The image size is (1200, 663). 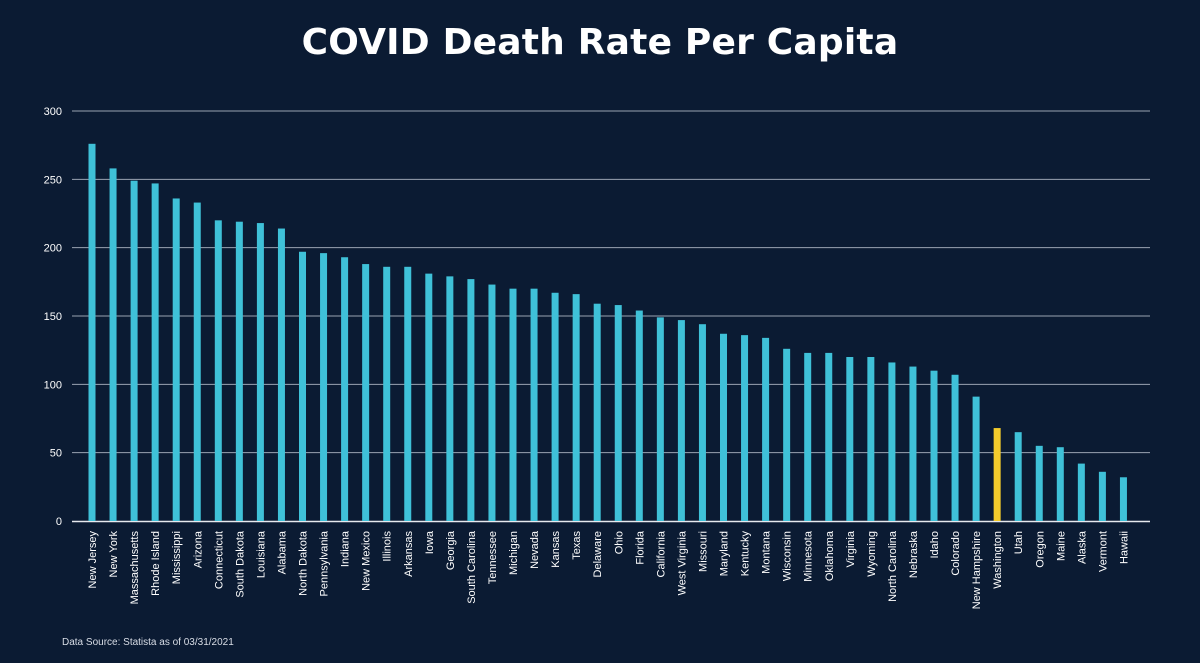 I want to click on bar-arizona, so click(x=197, y=362).